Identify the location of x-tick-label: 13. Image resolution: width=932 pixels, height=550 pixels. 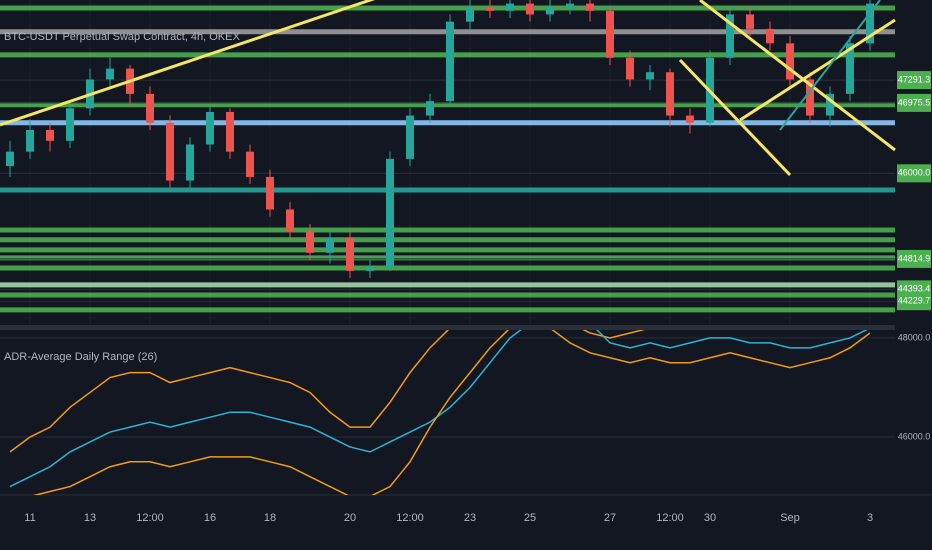
(90, 518).